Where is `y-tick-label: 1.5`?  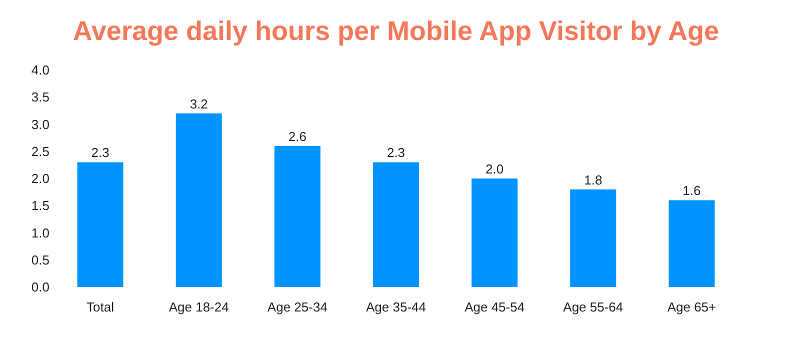 y-tick-label: 1.5 is located at coordinates (40, 206).